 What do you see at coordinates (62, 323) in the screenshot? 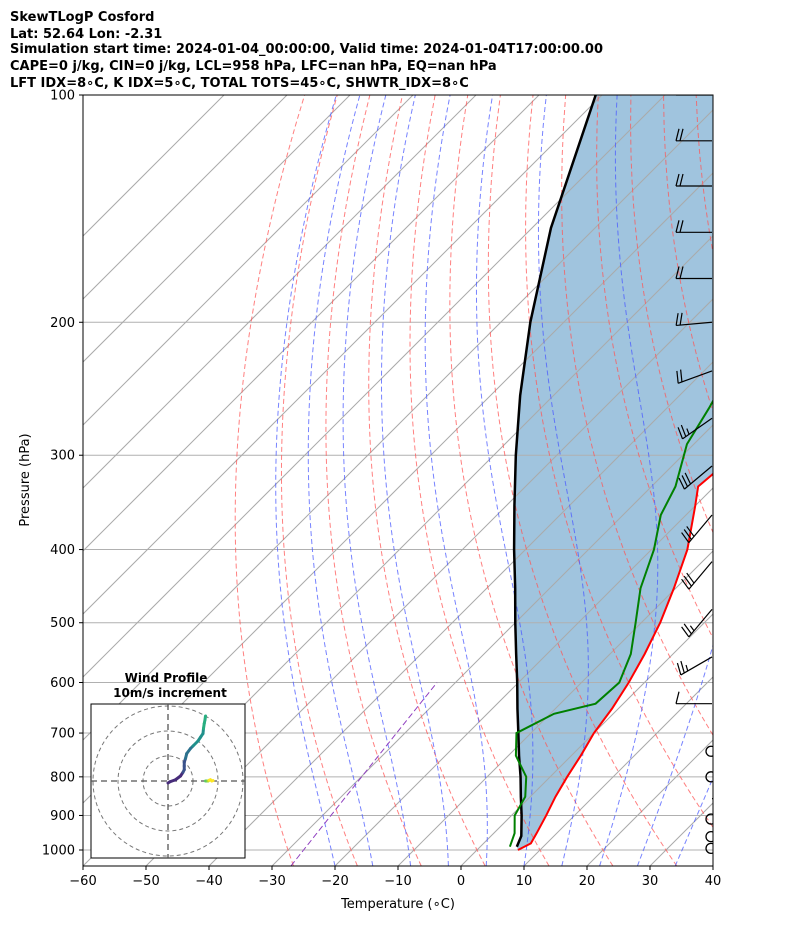
I see `y-tick-label: 200` at bounding box center [62, 323].